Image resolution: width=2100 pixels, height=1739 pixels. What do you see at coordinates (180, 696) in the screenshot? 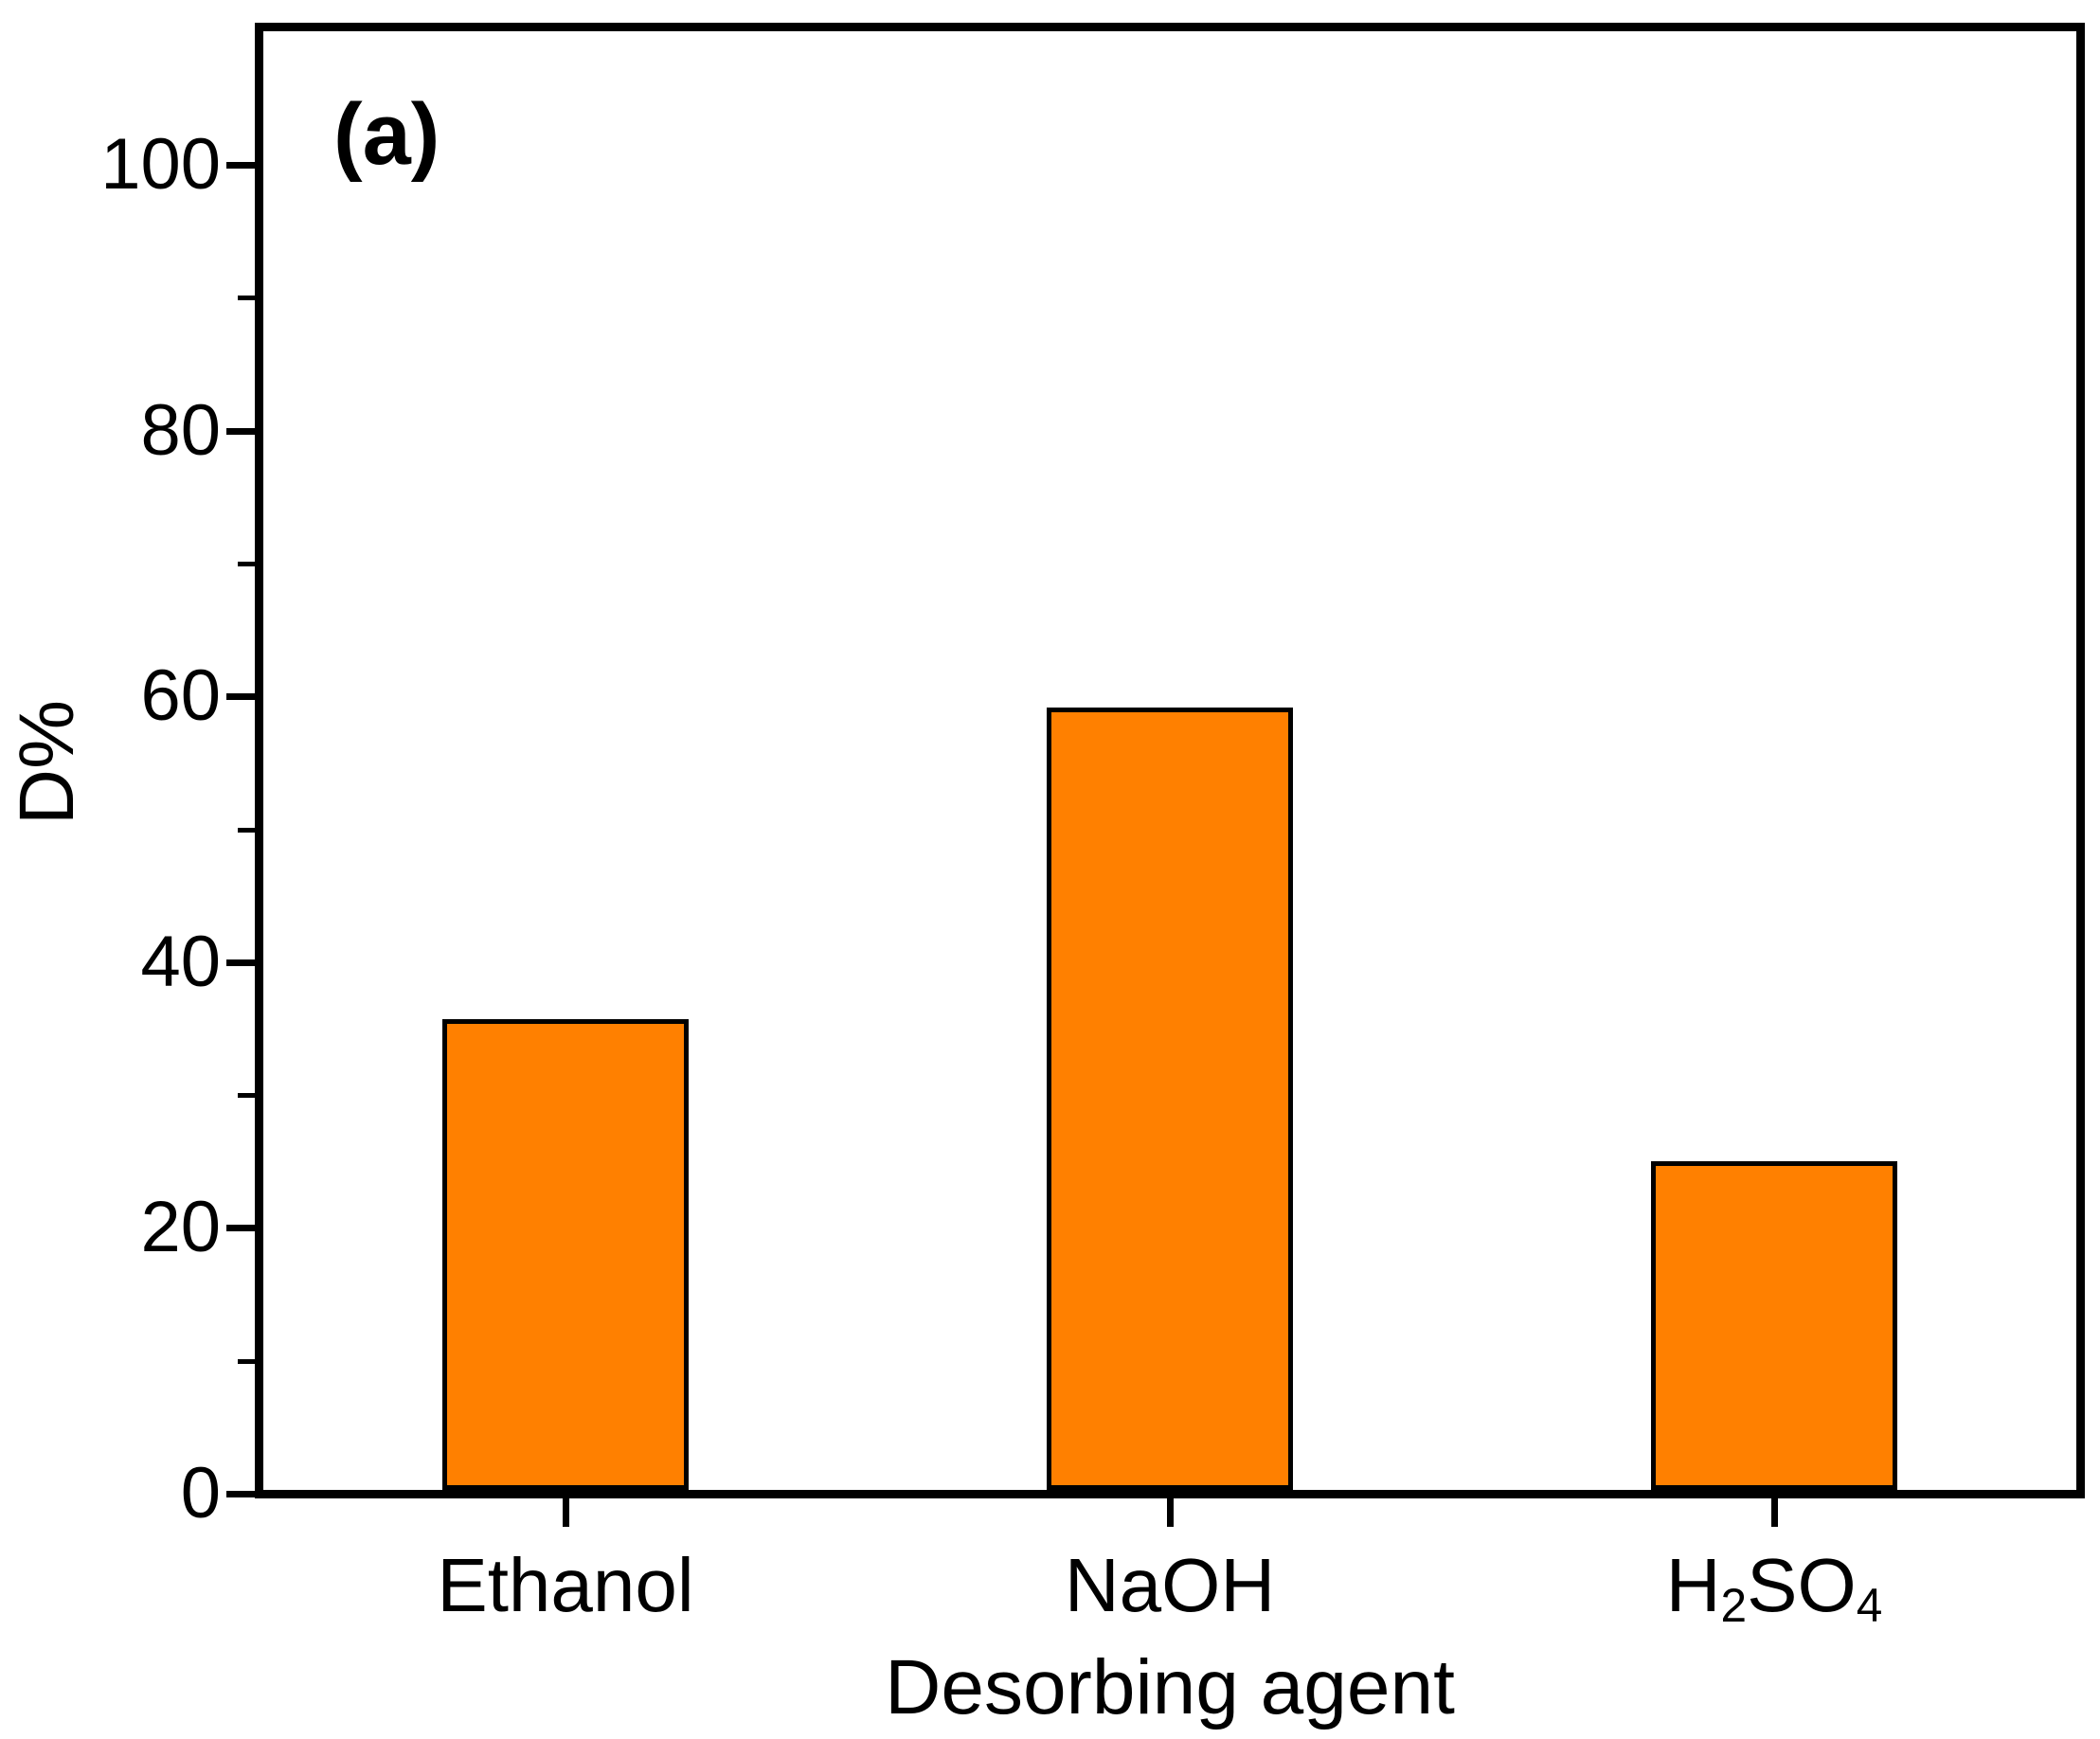
I see `y-tick-label: 60` at bounding box center [180, 696].